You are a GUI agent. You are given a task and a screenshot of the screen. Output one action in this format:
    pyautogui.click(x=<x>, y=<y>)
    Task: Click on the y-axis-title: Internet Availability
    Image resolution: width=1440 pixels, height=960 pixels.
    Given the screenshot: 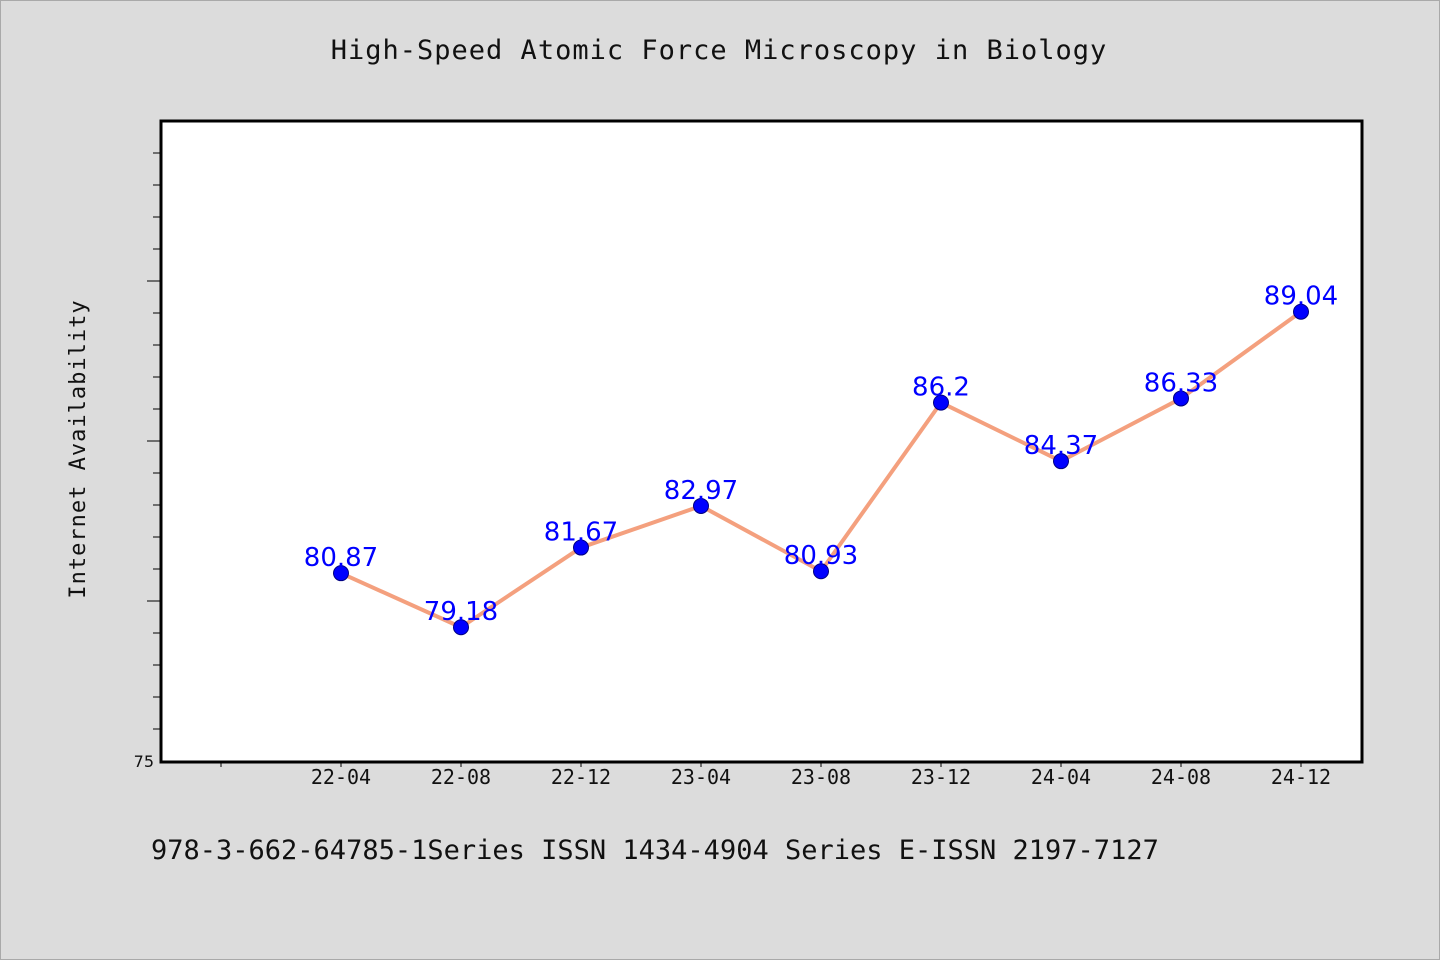 What is the action you would take?
    pyautogui.click(x=78, y=448)
    